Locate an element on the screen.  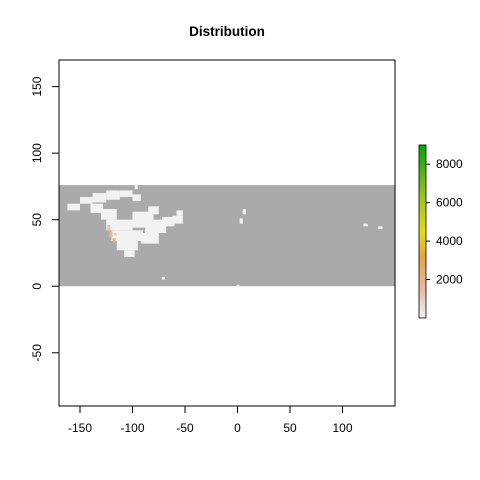
x-tick-label: 0 is located at coordinates (237, 428).